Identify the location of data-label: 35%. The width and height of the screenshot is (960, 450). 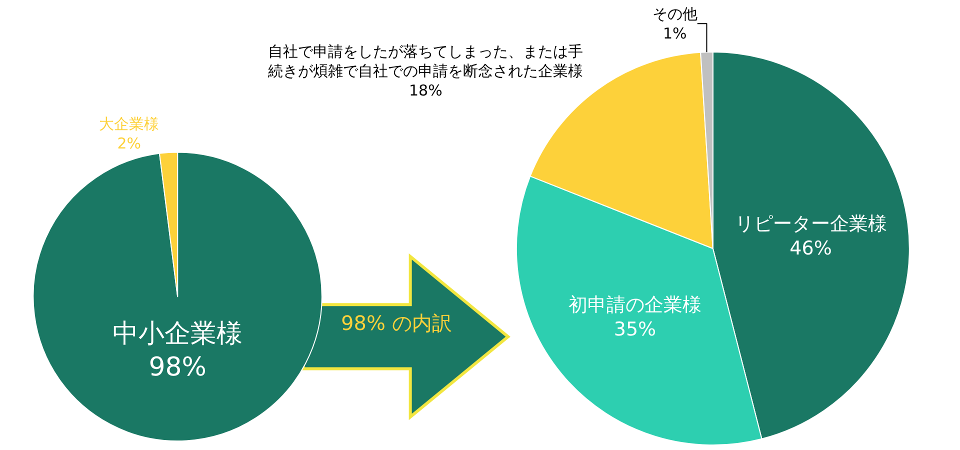
(635, 329).